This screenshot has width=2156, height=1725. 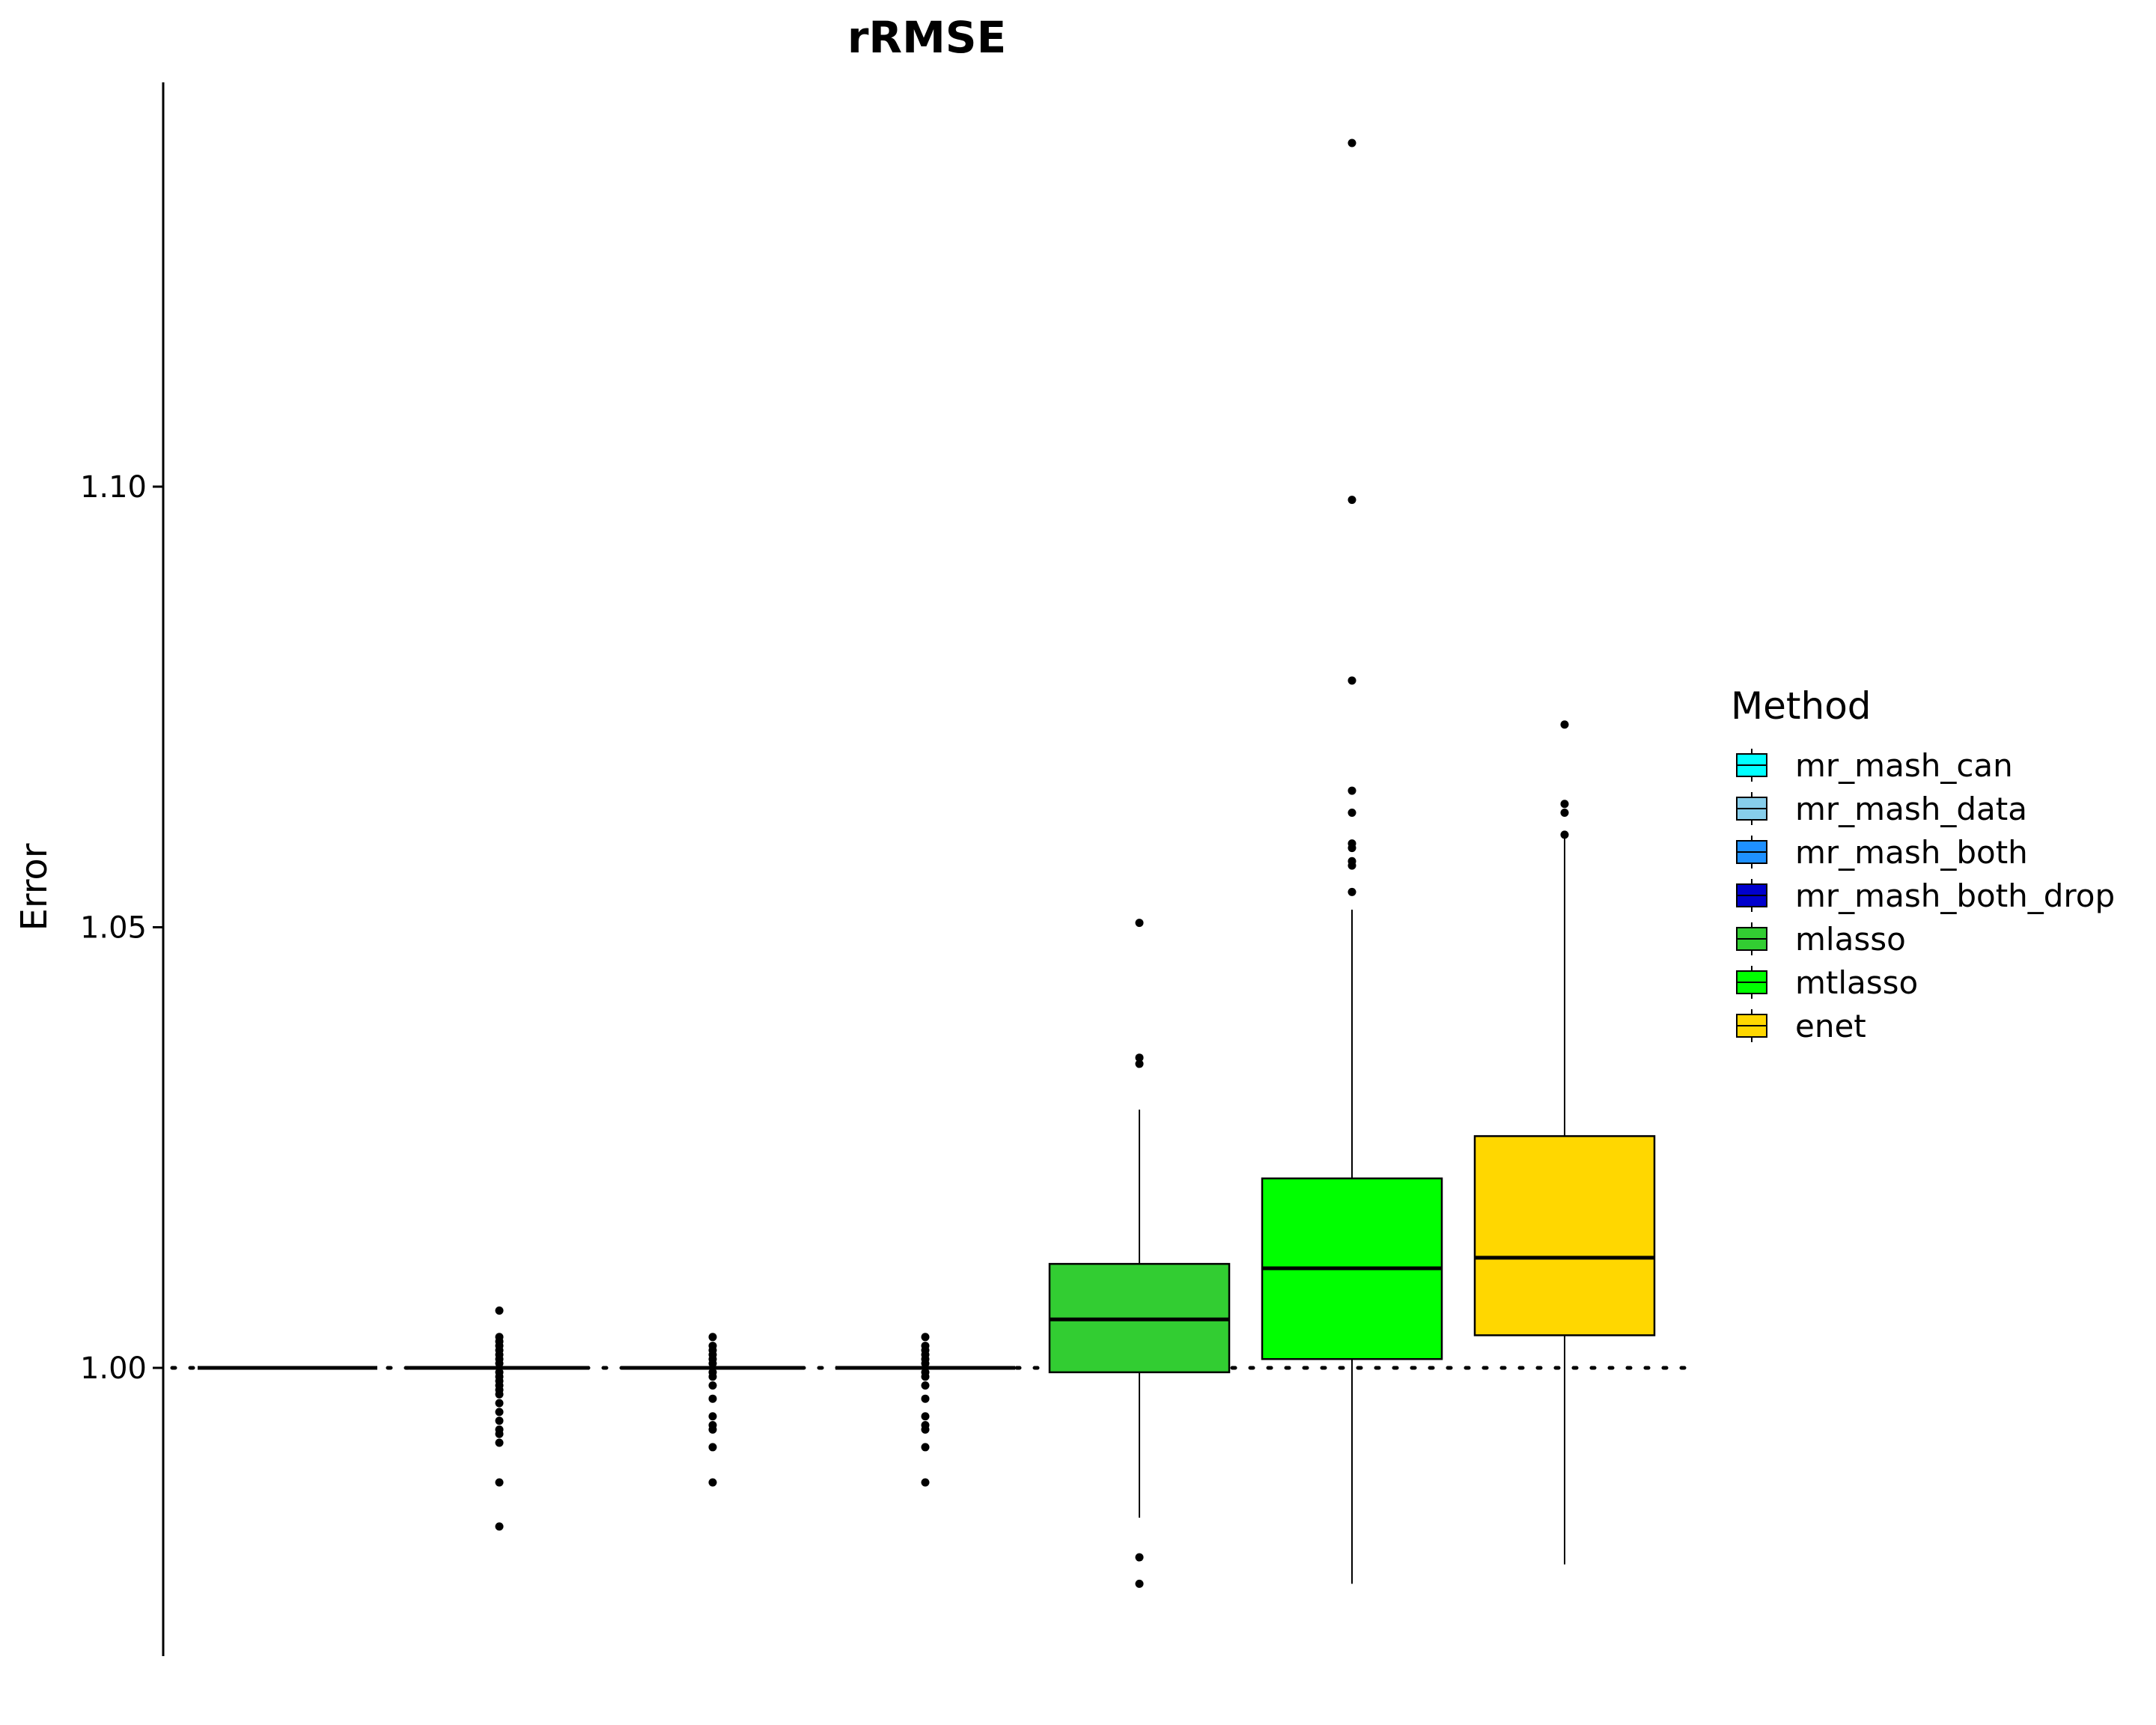 What do you see at coordinates (1830, 1026) in the screenshot?
I see `legend-label: enet` at bounding box center [1830, 1026].